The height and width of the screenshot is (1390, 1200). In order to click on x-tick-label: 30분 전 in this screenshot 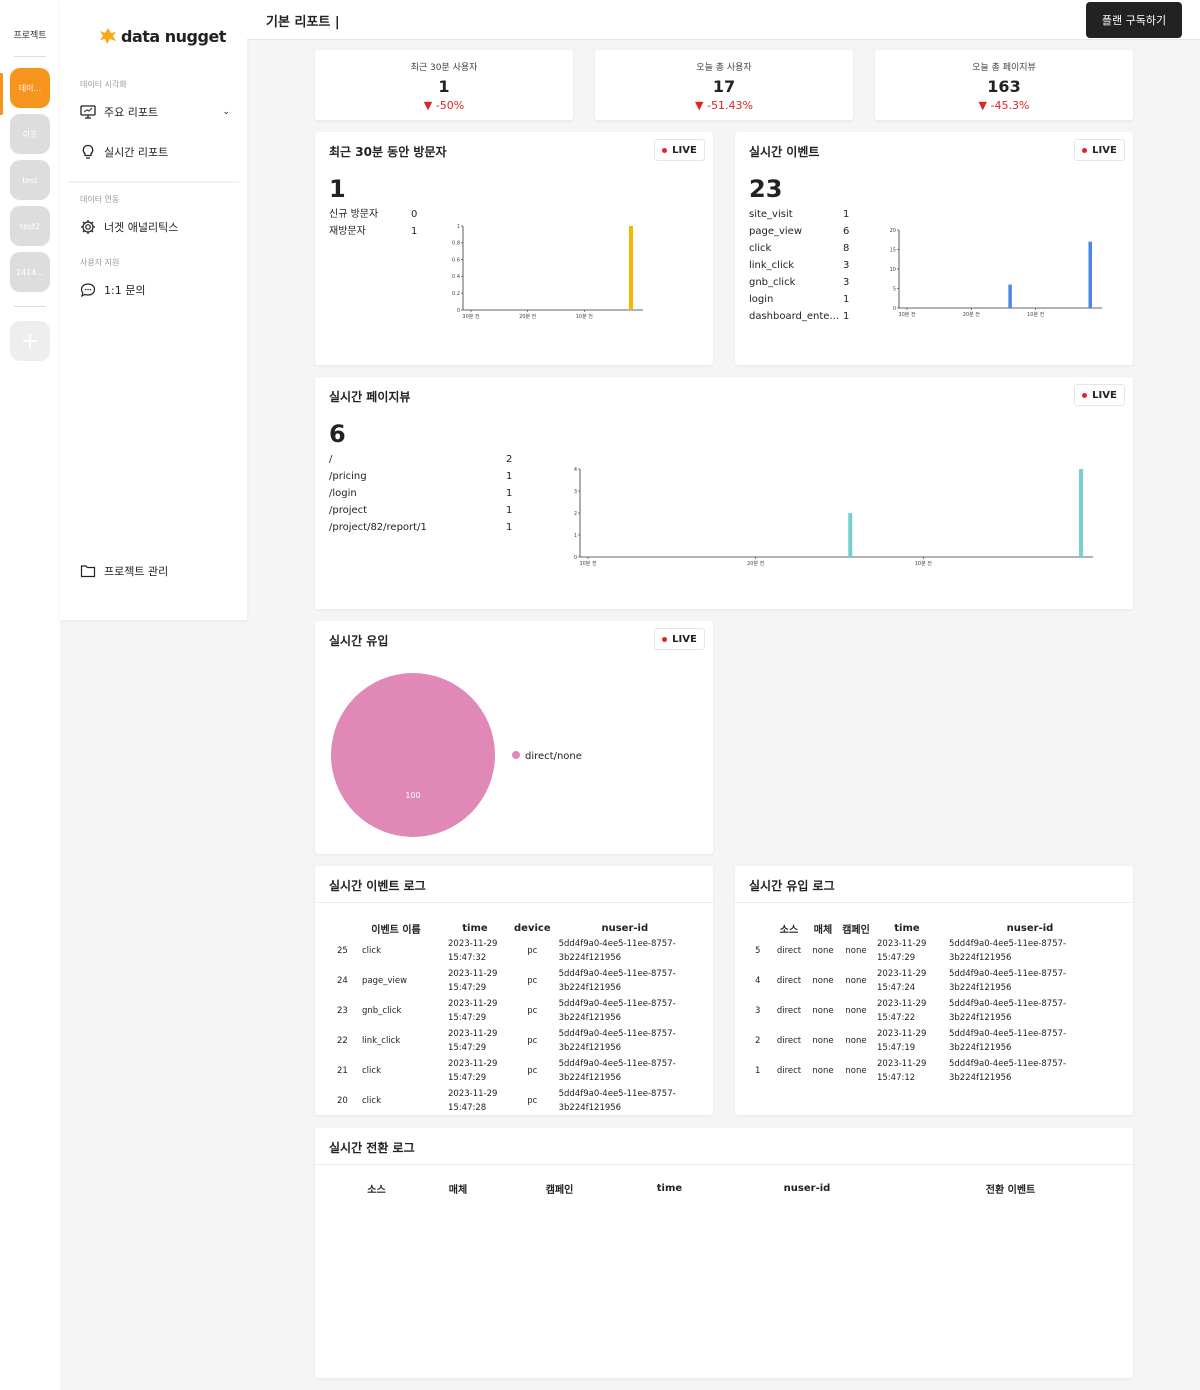, I will do `click(471, 316)`.